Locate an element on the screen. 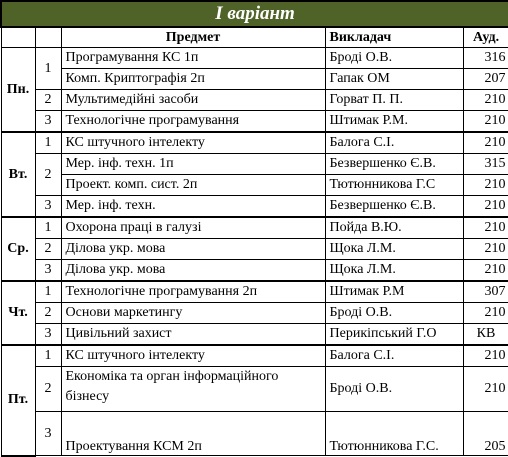 This screenshot has height=457, width=508. table-row: 3 Мер. інф. техн. Безвершенко Є.В. 210 is located at coordinates (254, 206).